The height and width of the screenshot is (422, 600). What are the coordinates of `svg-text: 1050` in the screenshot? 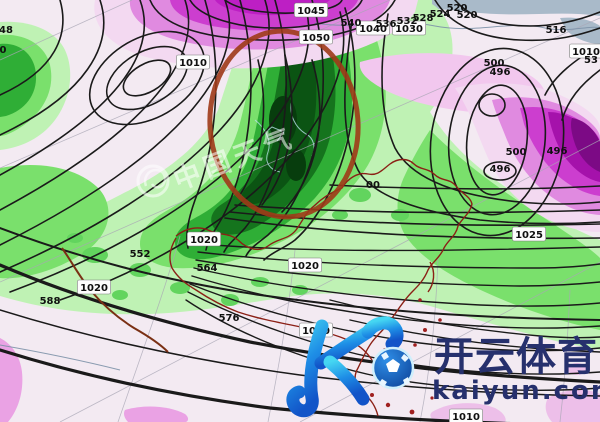 It's located at (316, 38).